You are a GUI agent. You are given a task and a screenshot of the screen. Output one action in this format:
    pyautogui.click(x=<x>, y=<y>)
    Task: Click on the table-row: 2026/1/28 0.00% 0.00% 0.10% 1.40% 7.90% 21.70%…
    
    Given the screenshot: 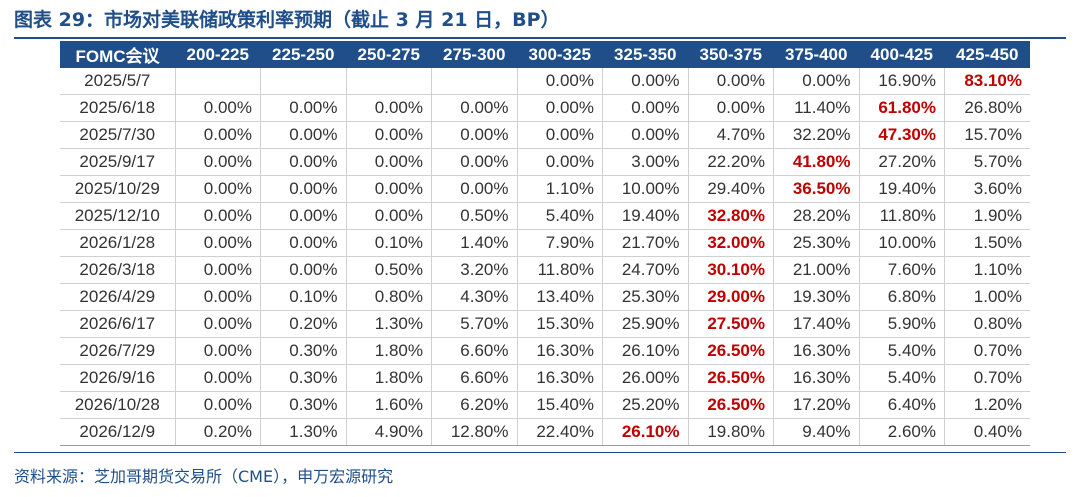 What is the action you would take?
    pyautogui.click(x=545, y=243)
    